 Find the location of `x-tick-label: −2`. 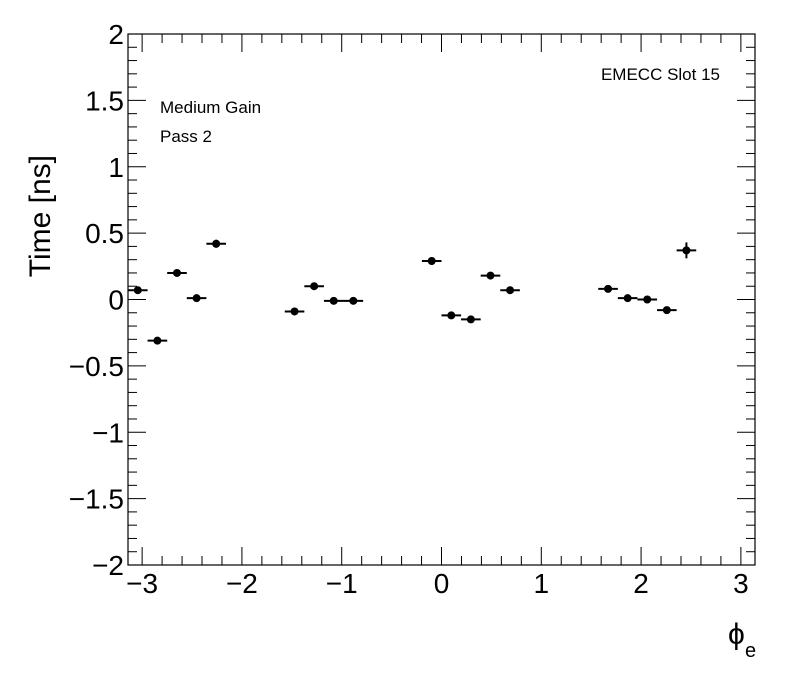

x-tick-label: −2 is located at coordinates (242, 583).